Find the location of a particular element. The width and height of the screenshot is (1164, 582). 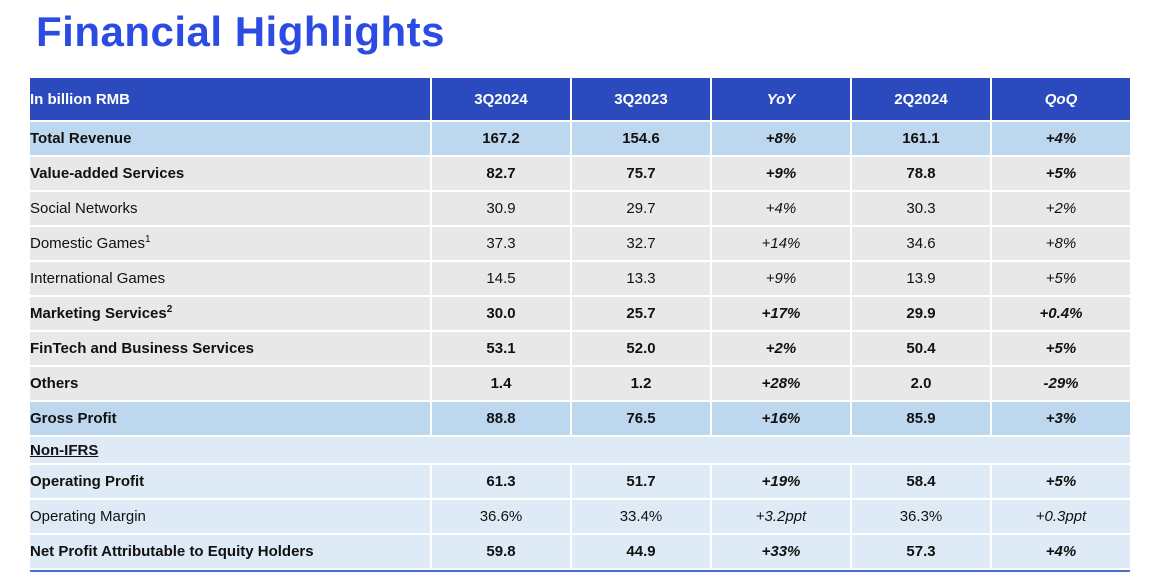

row-value: 30.9 is located at coordinates (500, 208).